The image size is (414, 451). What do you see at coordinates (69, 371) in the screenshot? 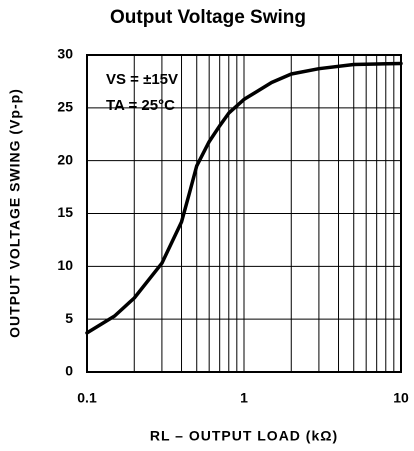
I see `y-tick-label: 0` at bounding box center [69, 371].